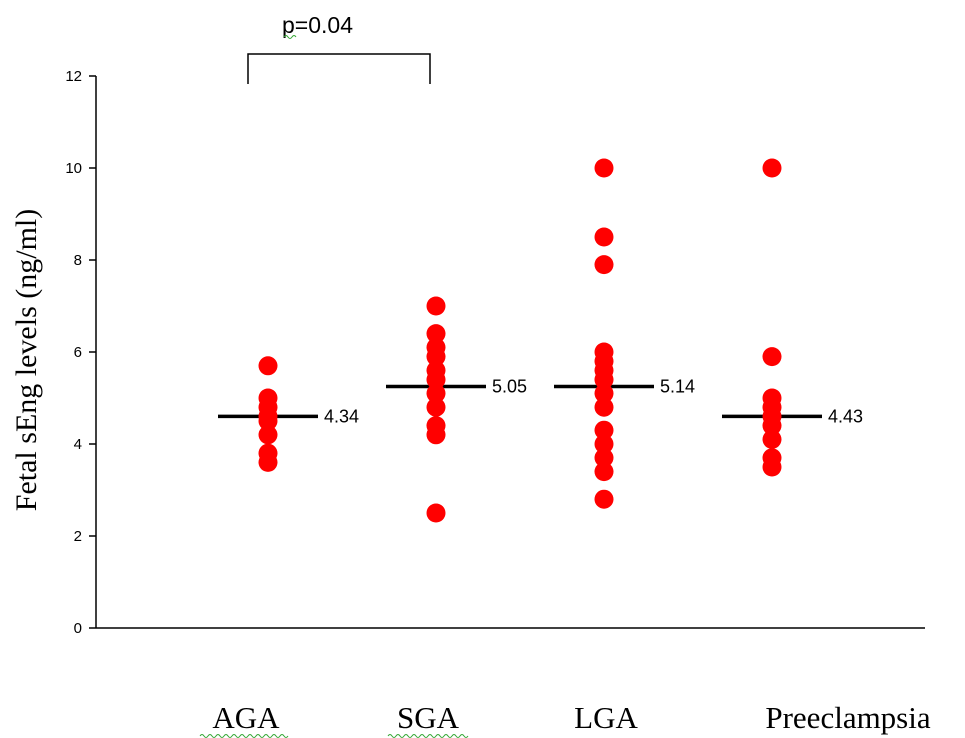 The width and height of the screenshot is (965, 738). Describe the element at coordinates (509, 387) in the screenshot. I see `mean-label-sga: 5.05` at that location.